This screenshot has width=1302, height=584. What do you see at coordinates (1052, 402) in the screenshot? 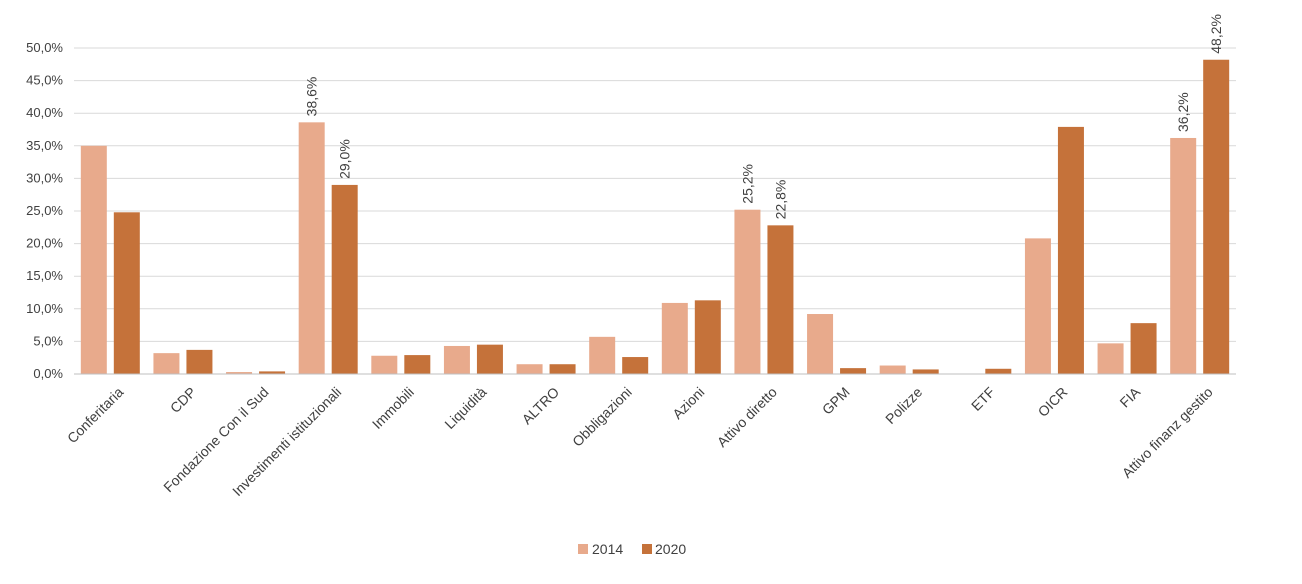
I see `x-tick-label: OICR` at bounding box center [1052, 402].